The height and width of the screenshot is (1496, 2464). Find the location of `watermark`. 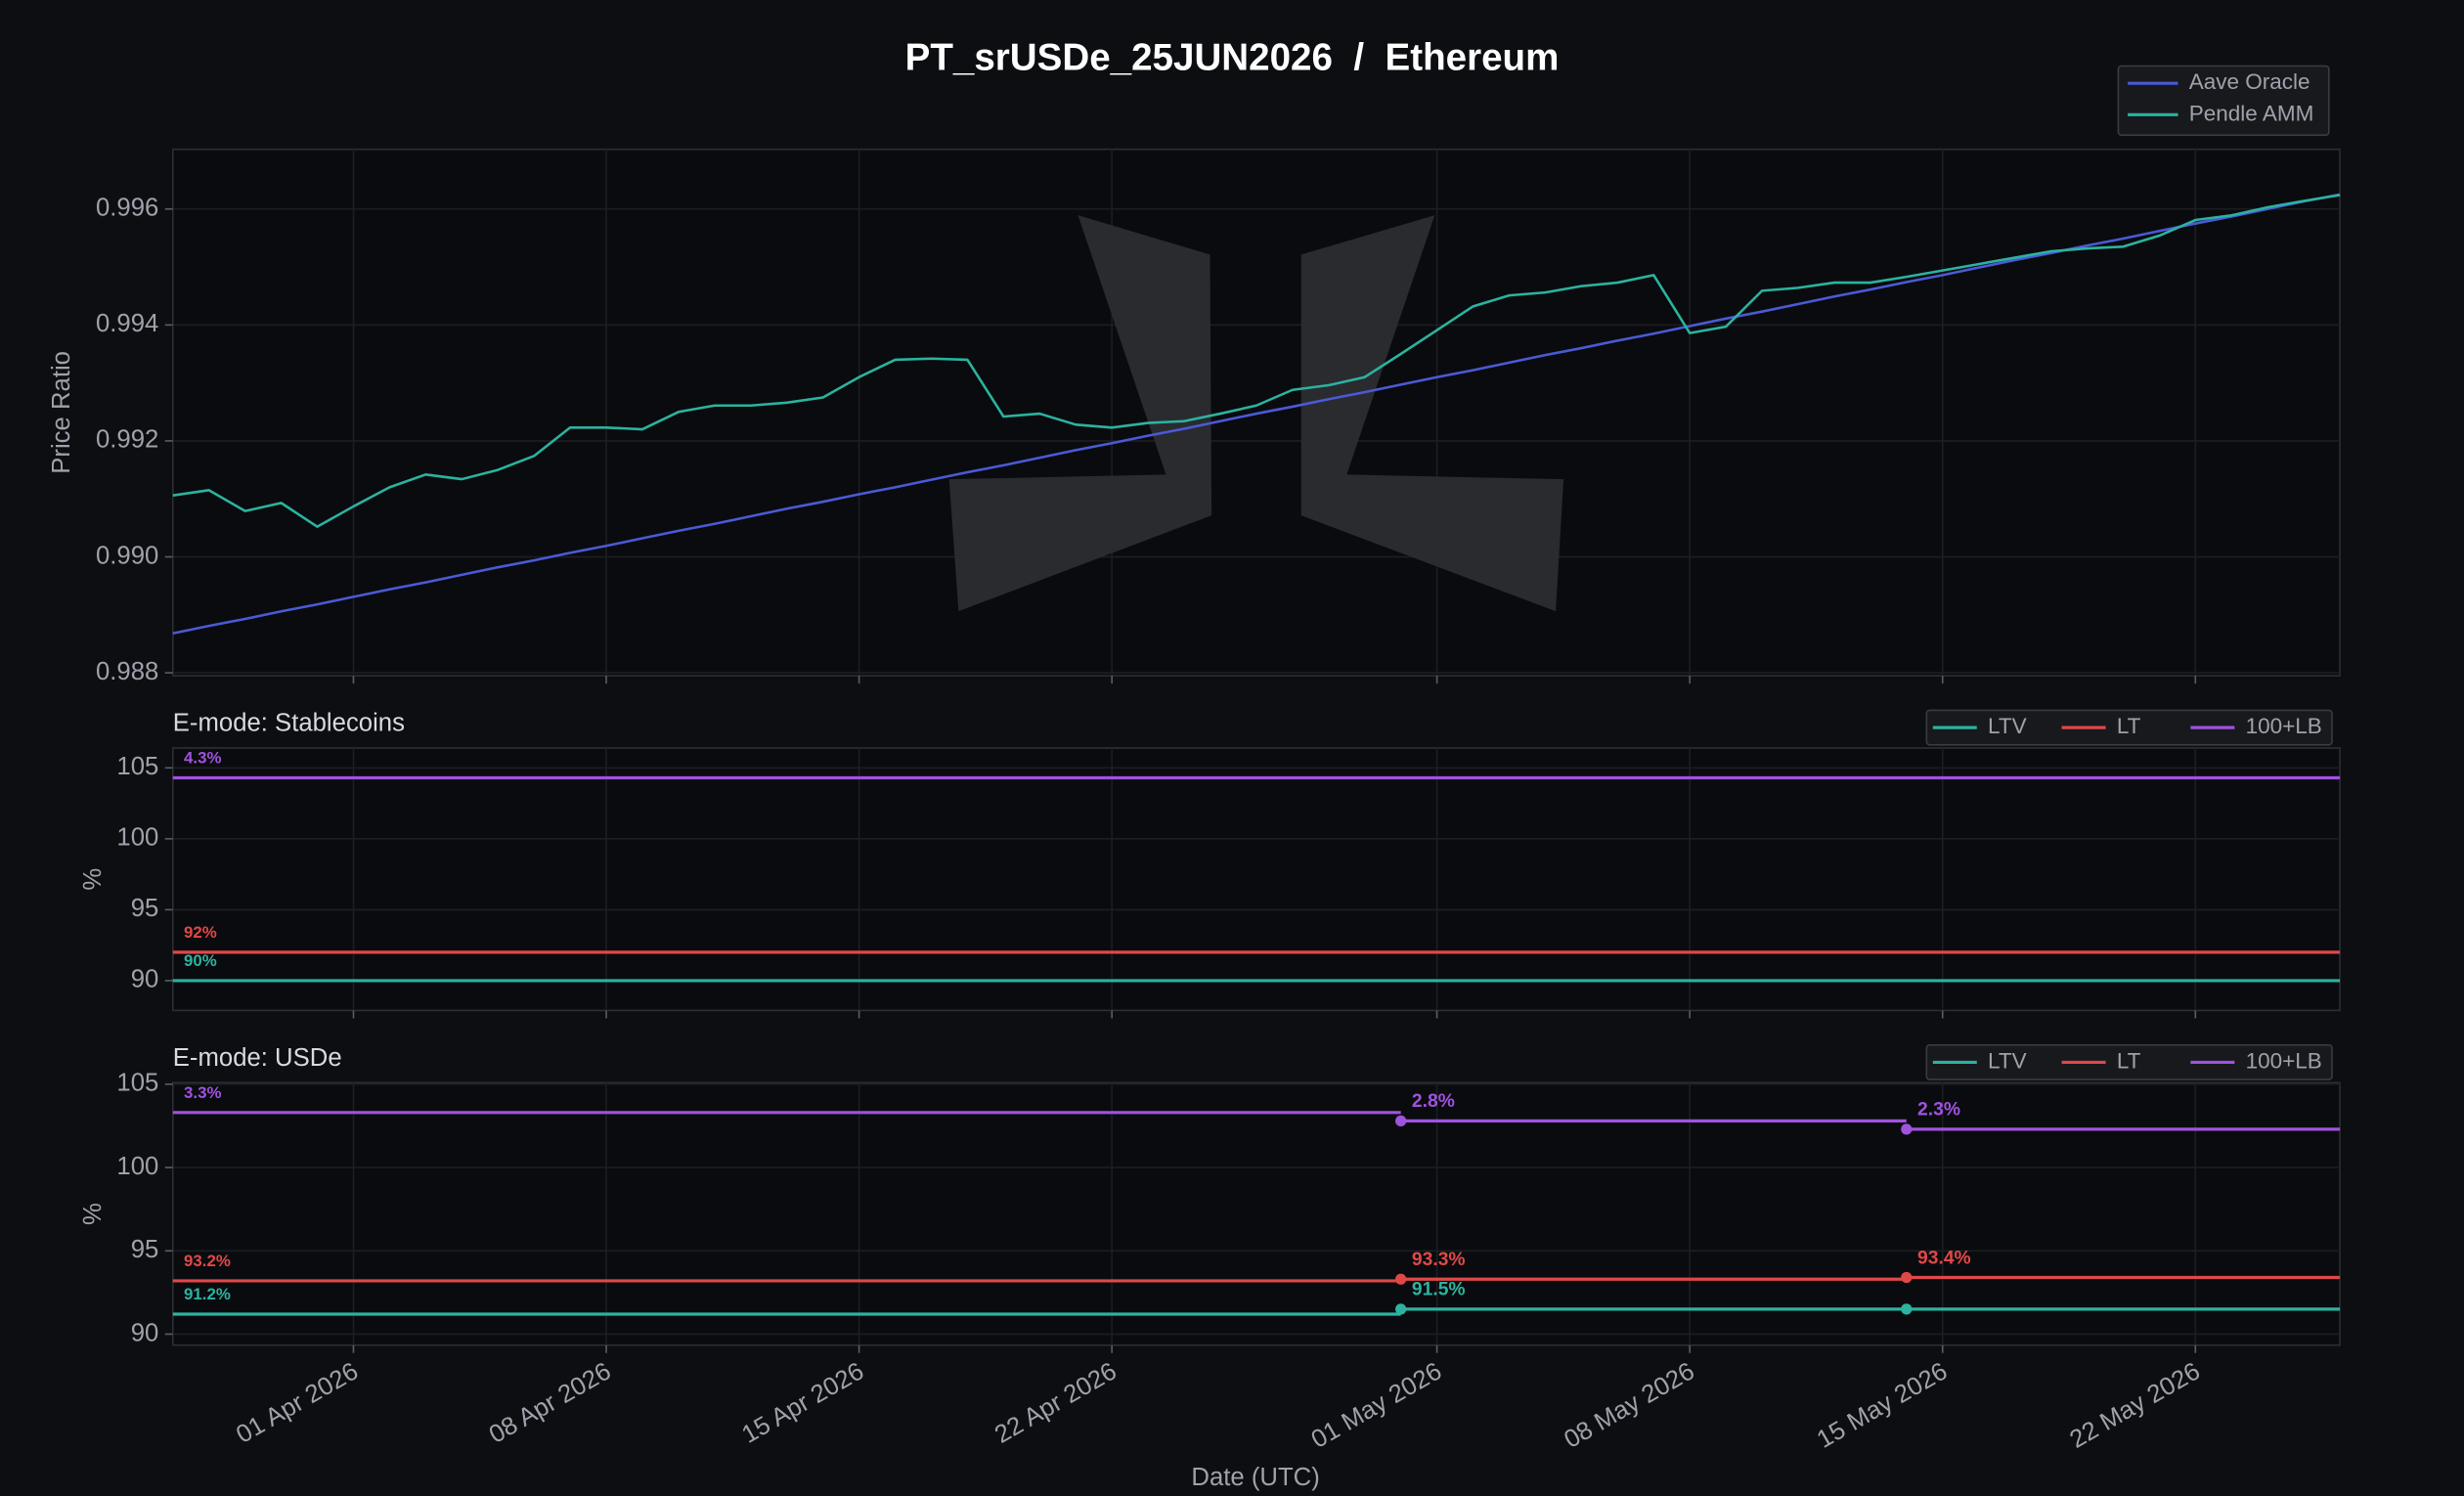

watermark is located at coordinates (1256, 413).